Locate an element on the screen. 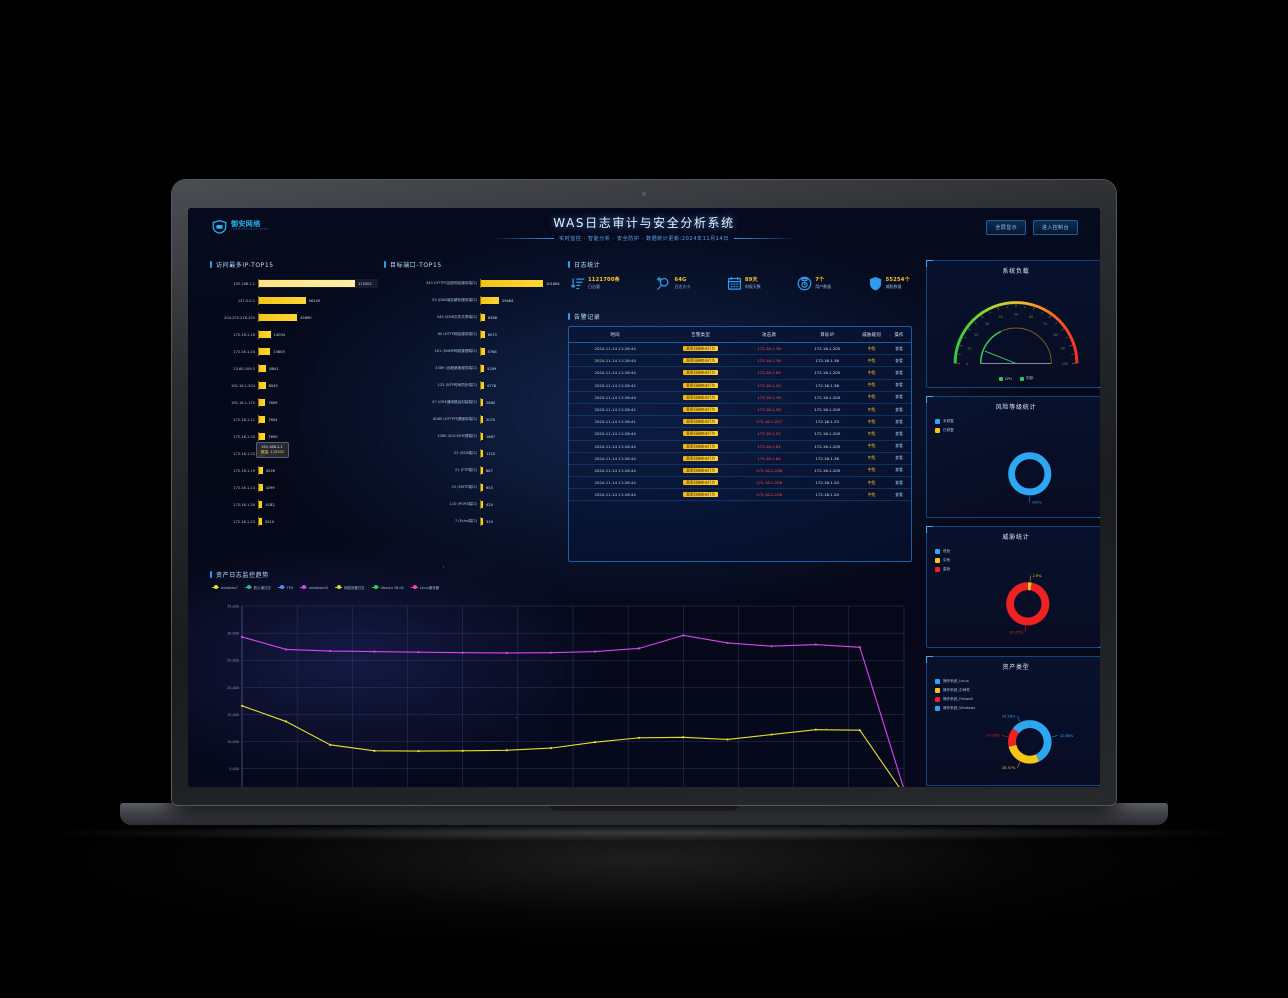 The width and height of the screenshot is (1288, 998). bar-row: 8080 (HTTP代理服务端口) 2070 is located at coordinates (472, 419).